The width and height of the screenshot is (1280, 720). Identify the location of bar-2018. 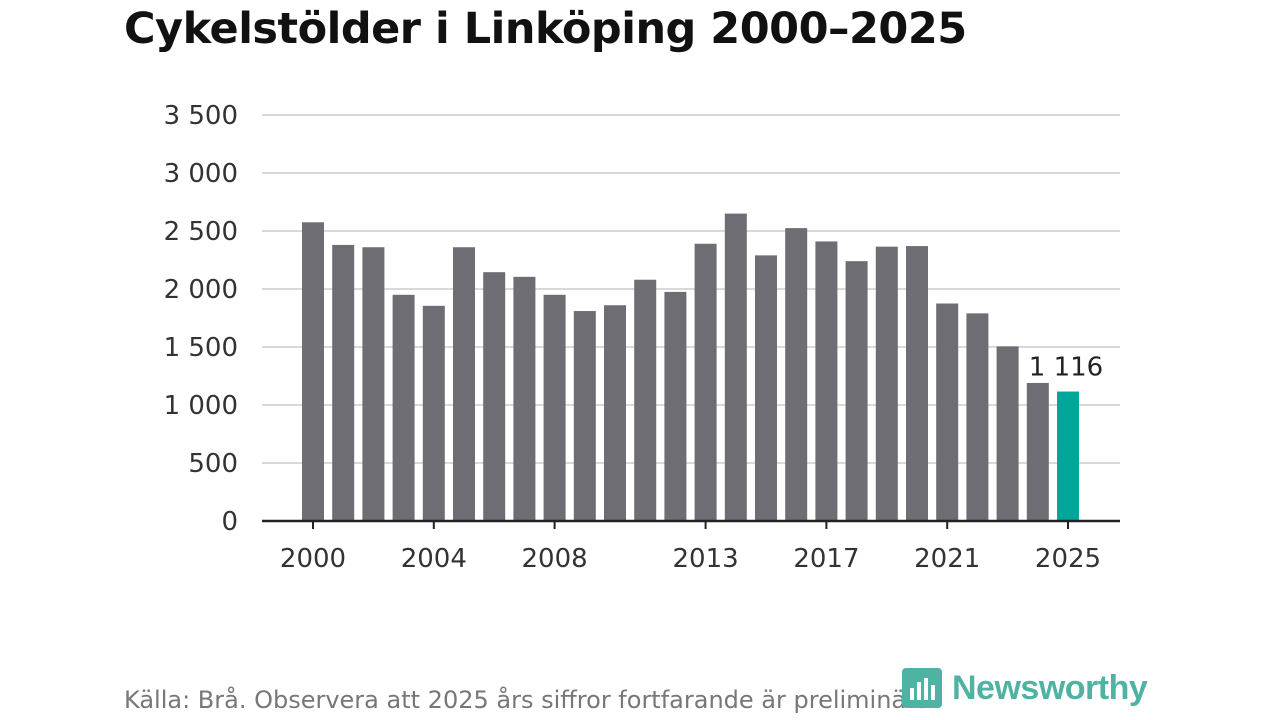
(856, 391).